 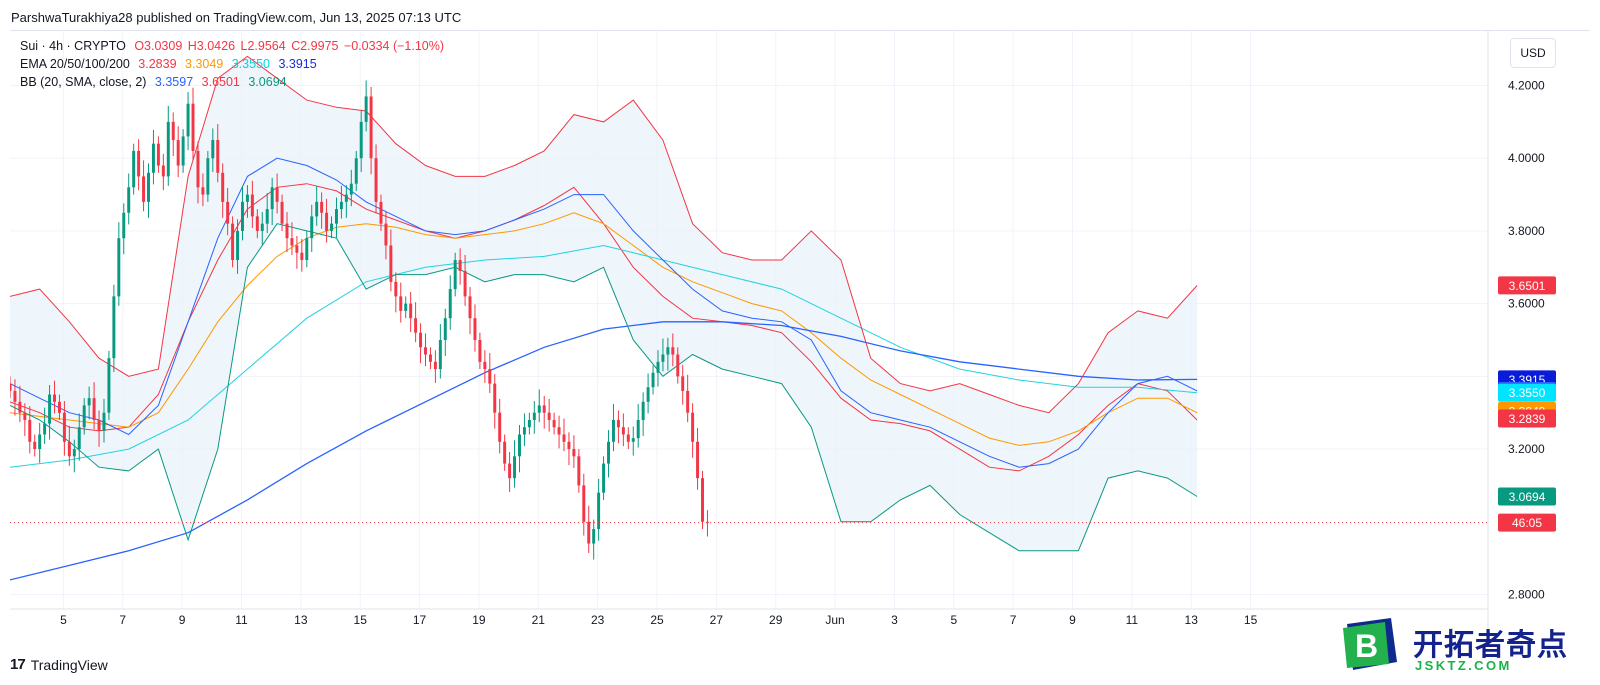 What do you see at coordinates (1526, 449) in the screenshot?
I see `price-tick-label: 3.2000` at bounding box center [1526, 449].